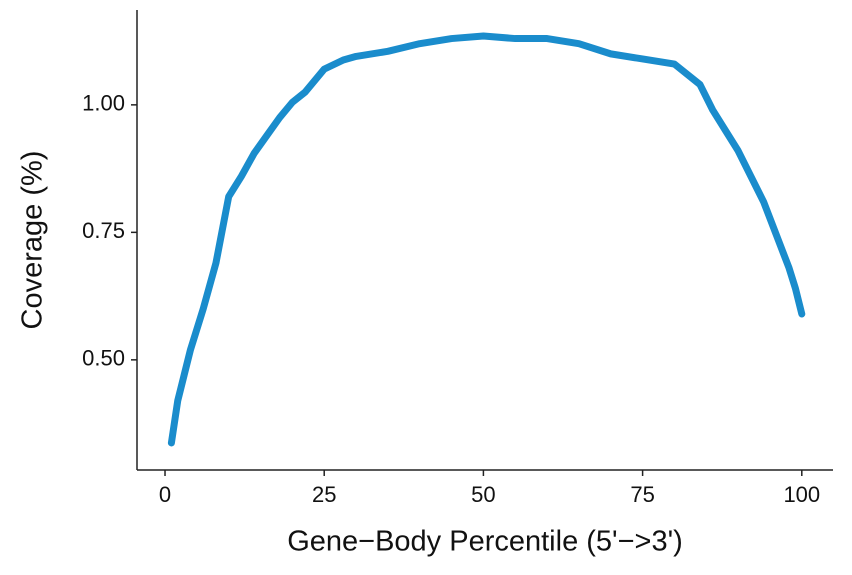 Image resolution: width=852 pixels, height=575 pixels. I want to click on y-axis-label: Coverage (%), so click(33, 240).